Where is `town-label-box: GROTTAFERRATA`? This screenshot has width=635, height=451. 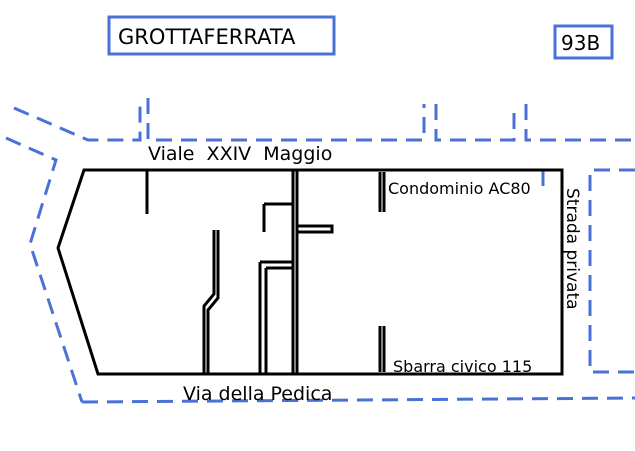 town-label-box: GROTTAFERRATA is located at coordinates (221, 35).